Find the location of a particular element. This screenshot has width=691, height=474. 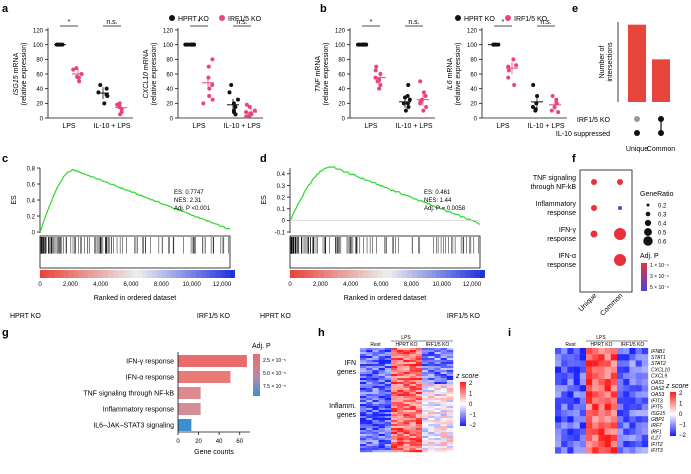

ifn-genes-label: genes is located at coordinates (347, 372).